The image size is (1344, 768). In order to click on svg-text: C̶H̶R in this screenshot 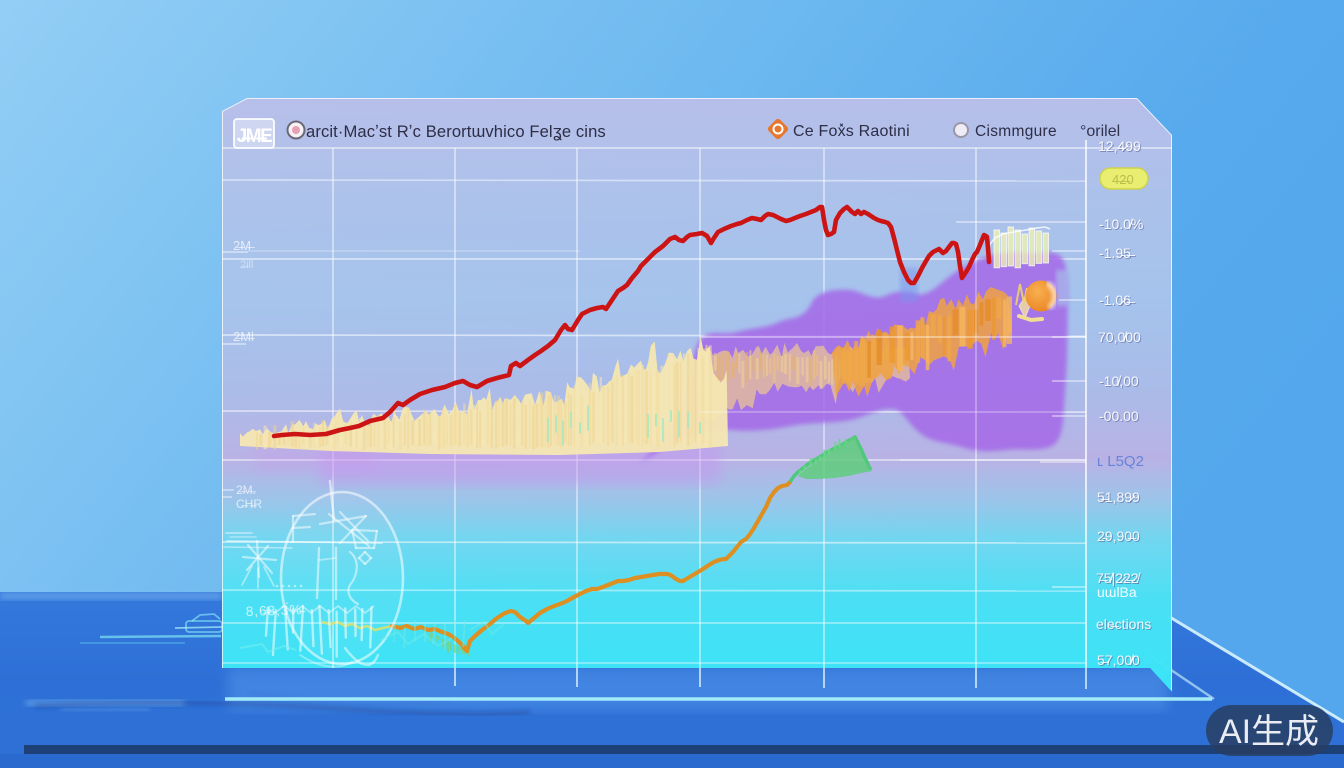, I will do `click(249, 504)`.